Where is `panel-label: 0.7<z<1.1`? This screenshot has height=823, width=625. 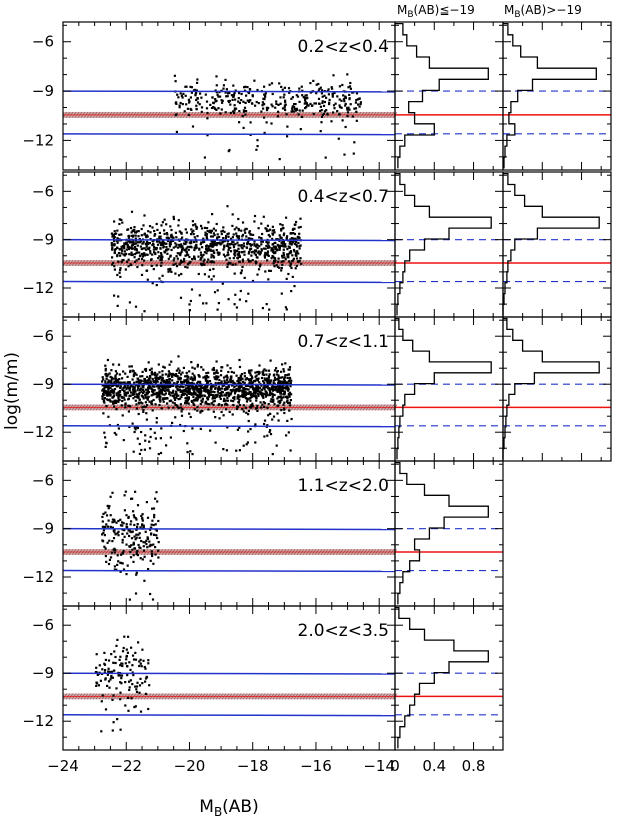
panel-label: 0.7<z<1.1 is located at coordinates (343, 342).